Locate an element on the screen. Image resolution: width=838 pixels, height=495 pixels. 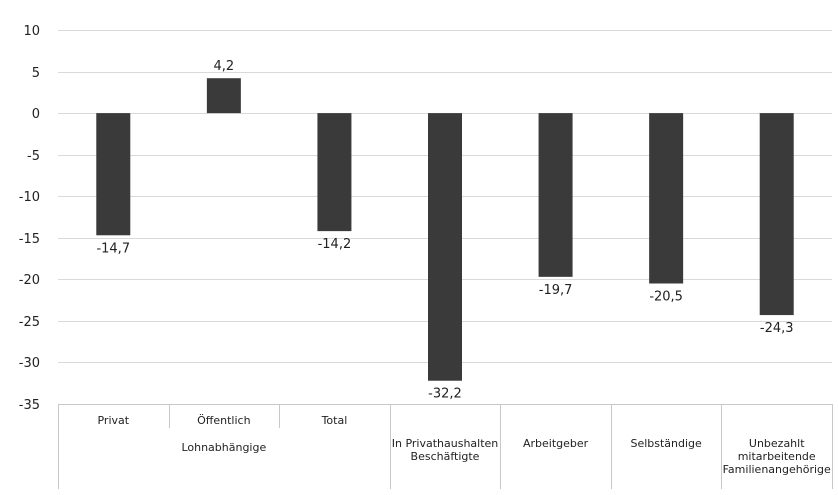
y-tick-label: 0 is located at coordinates (36, 114).